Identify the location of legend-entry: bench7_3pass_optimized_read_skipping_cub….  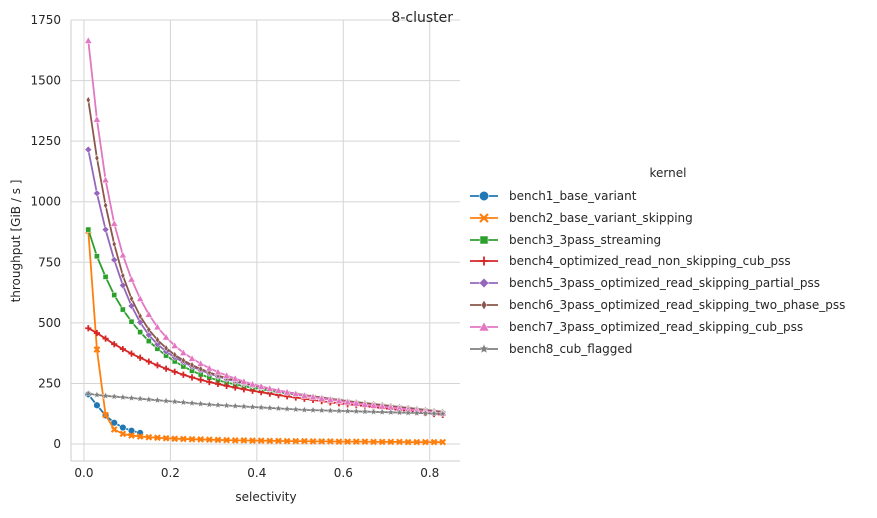
(636, 327).